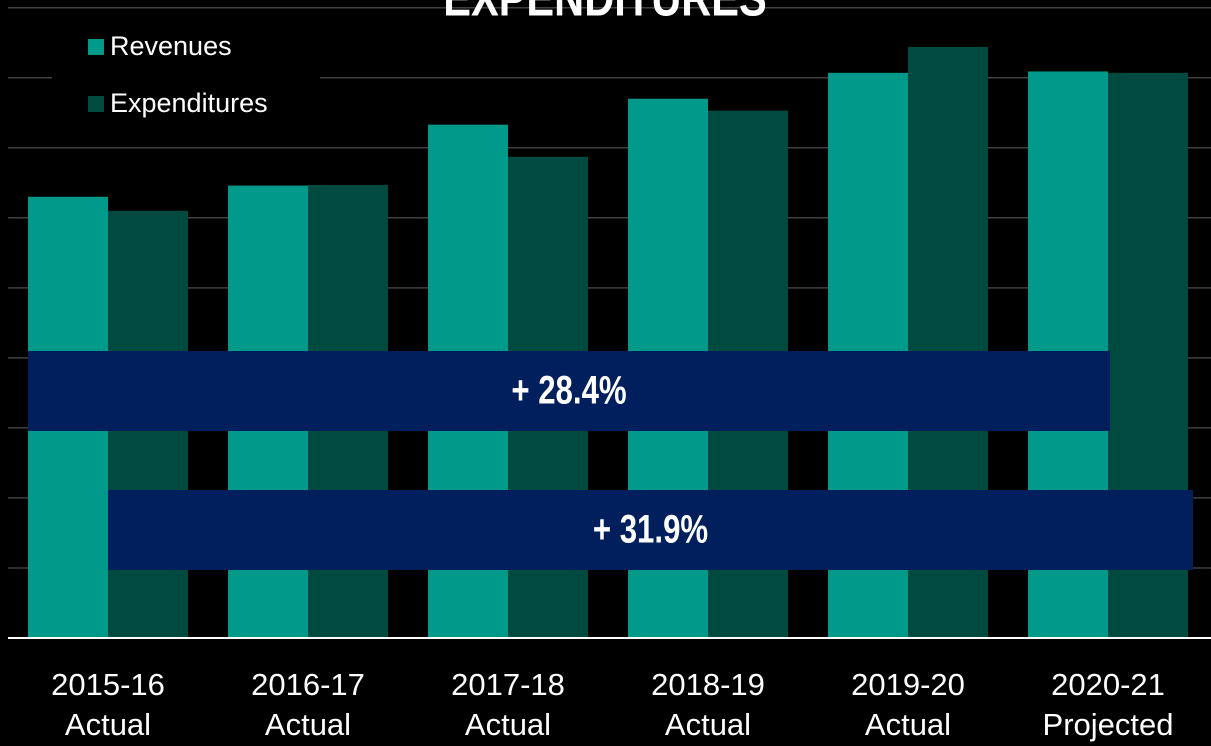  I want to click on x-tick-label-line: 2017-18, so click(508, 684).